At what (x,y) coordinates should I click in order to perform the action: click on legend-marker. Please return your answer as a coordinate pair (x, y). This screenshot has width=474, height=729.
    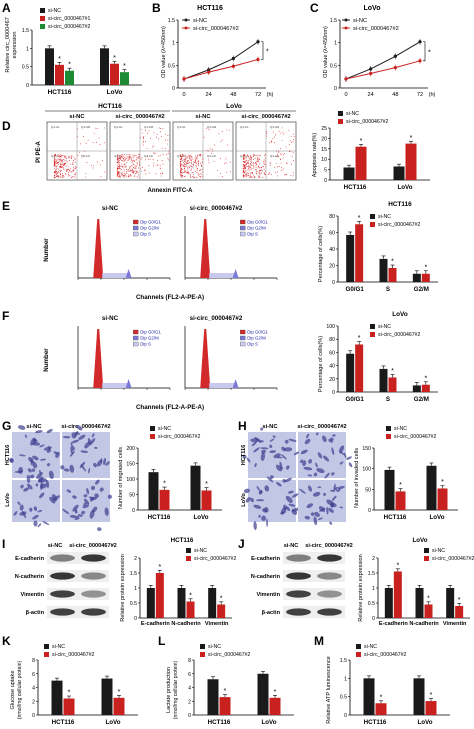
    Looking at the image, I should click on (186, 28).